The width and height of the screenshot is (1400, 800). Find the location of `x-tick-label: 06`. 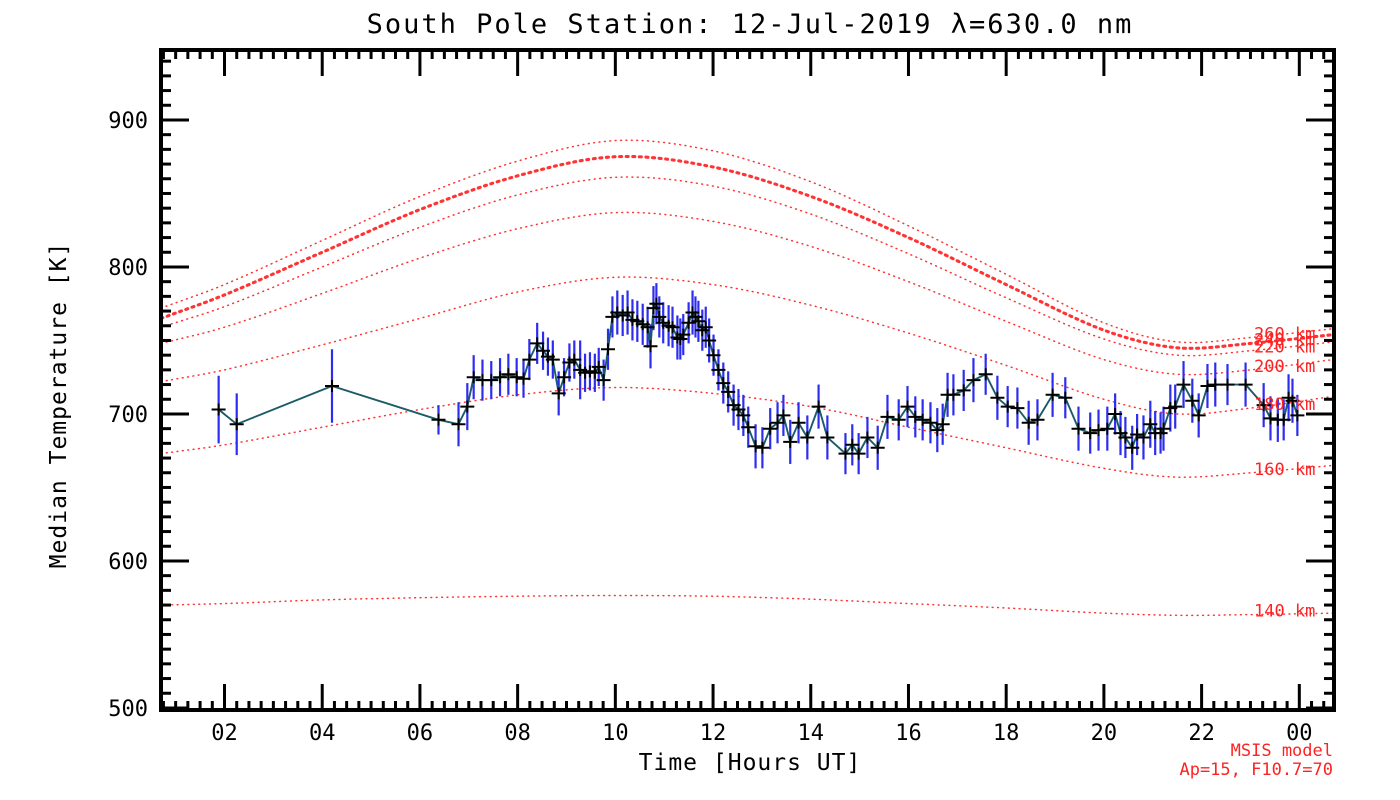

x-tick-label: 06 is located at coordinates (420, 733).